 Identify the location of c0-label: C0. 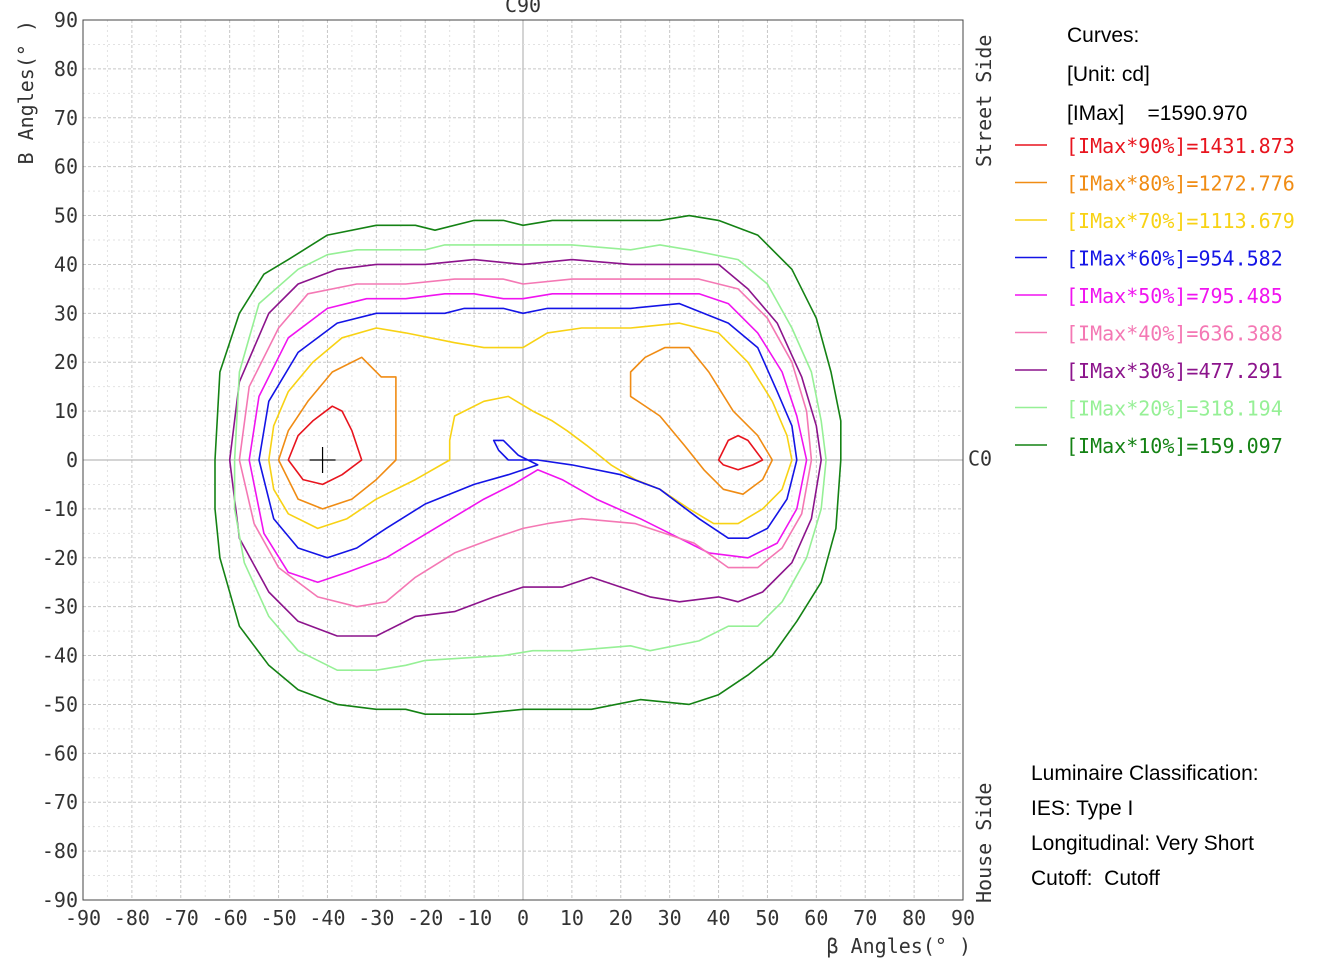
(980, 459).